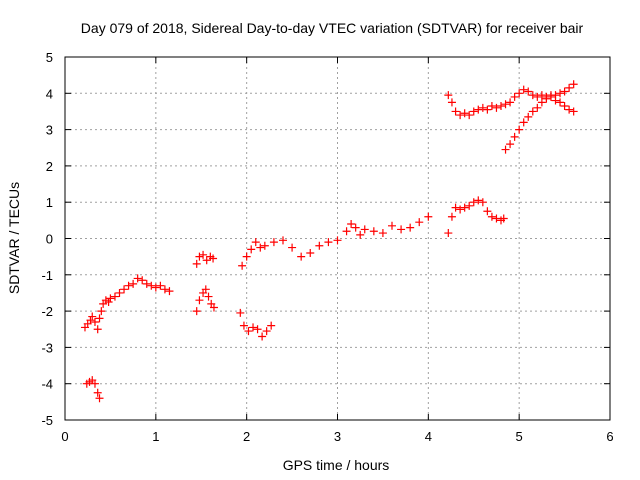 The height and width of the screenshot is (480, 640). What do you see at coordinates (127, 304) in the screenshot?
I see `series-arc-a-upper` at bounding box center [127, 304].